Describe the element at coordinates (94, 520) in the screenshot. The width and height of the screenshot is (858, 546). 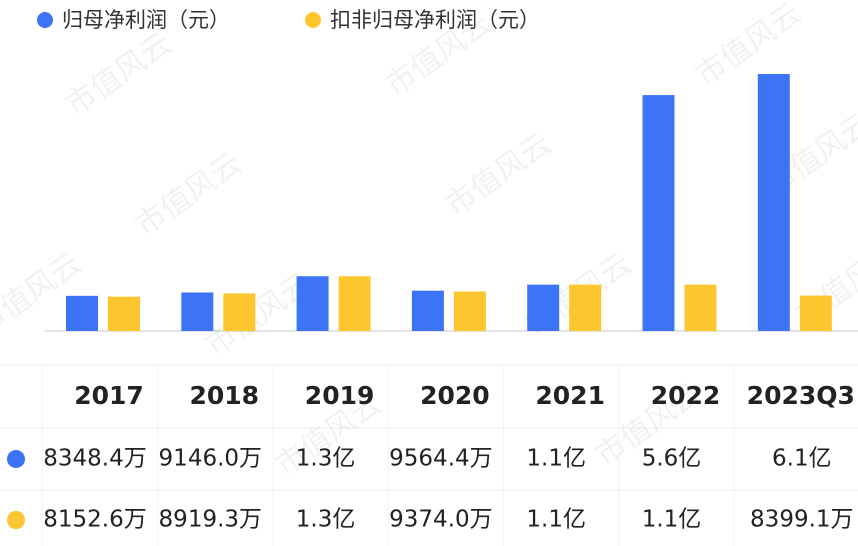
I see `table-value: 8152.6万` at that location.